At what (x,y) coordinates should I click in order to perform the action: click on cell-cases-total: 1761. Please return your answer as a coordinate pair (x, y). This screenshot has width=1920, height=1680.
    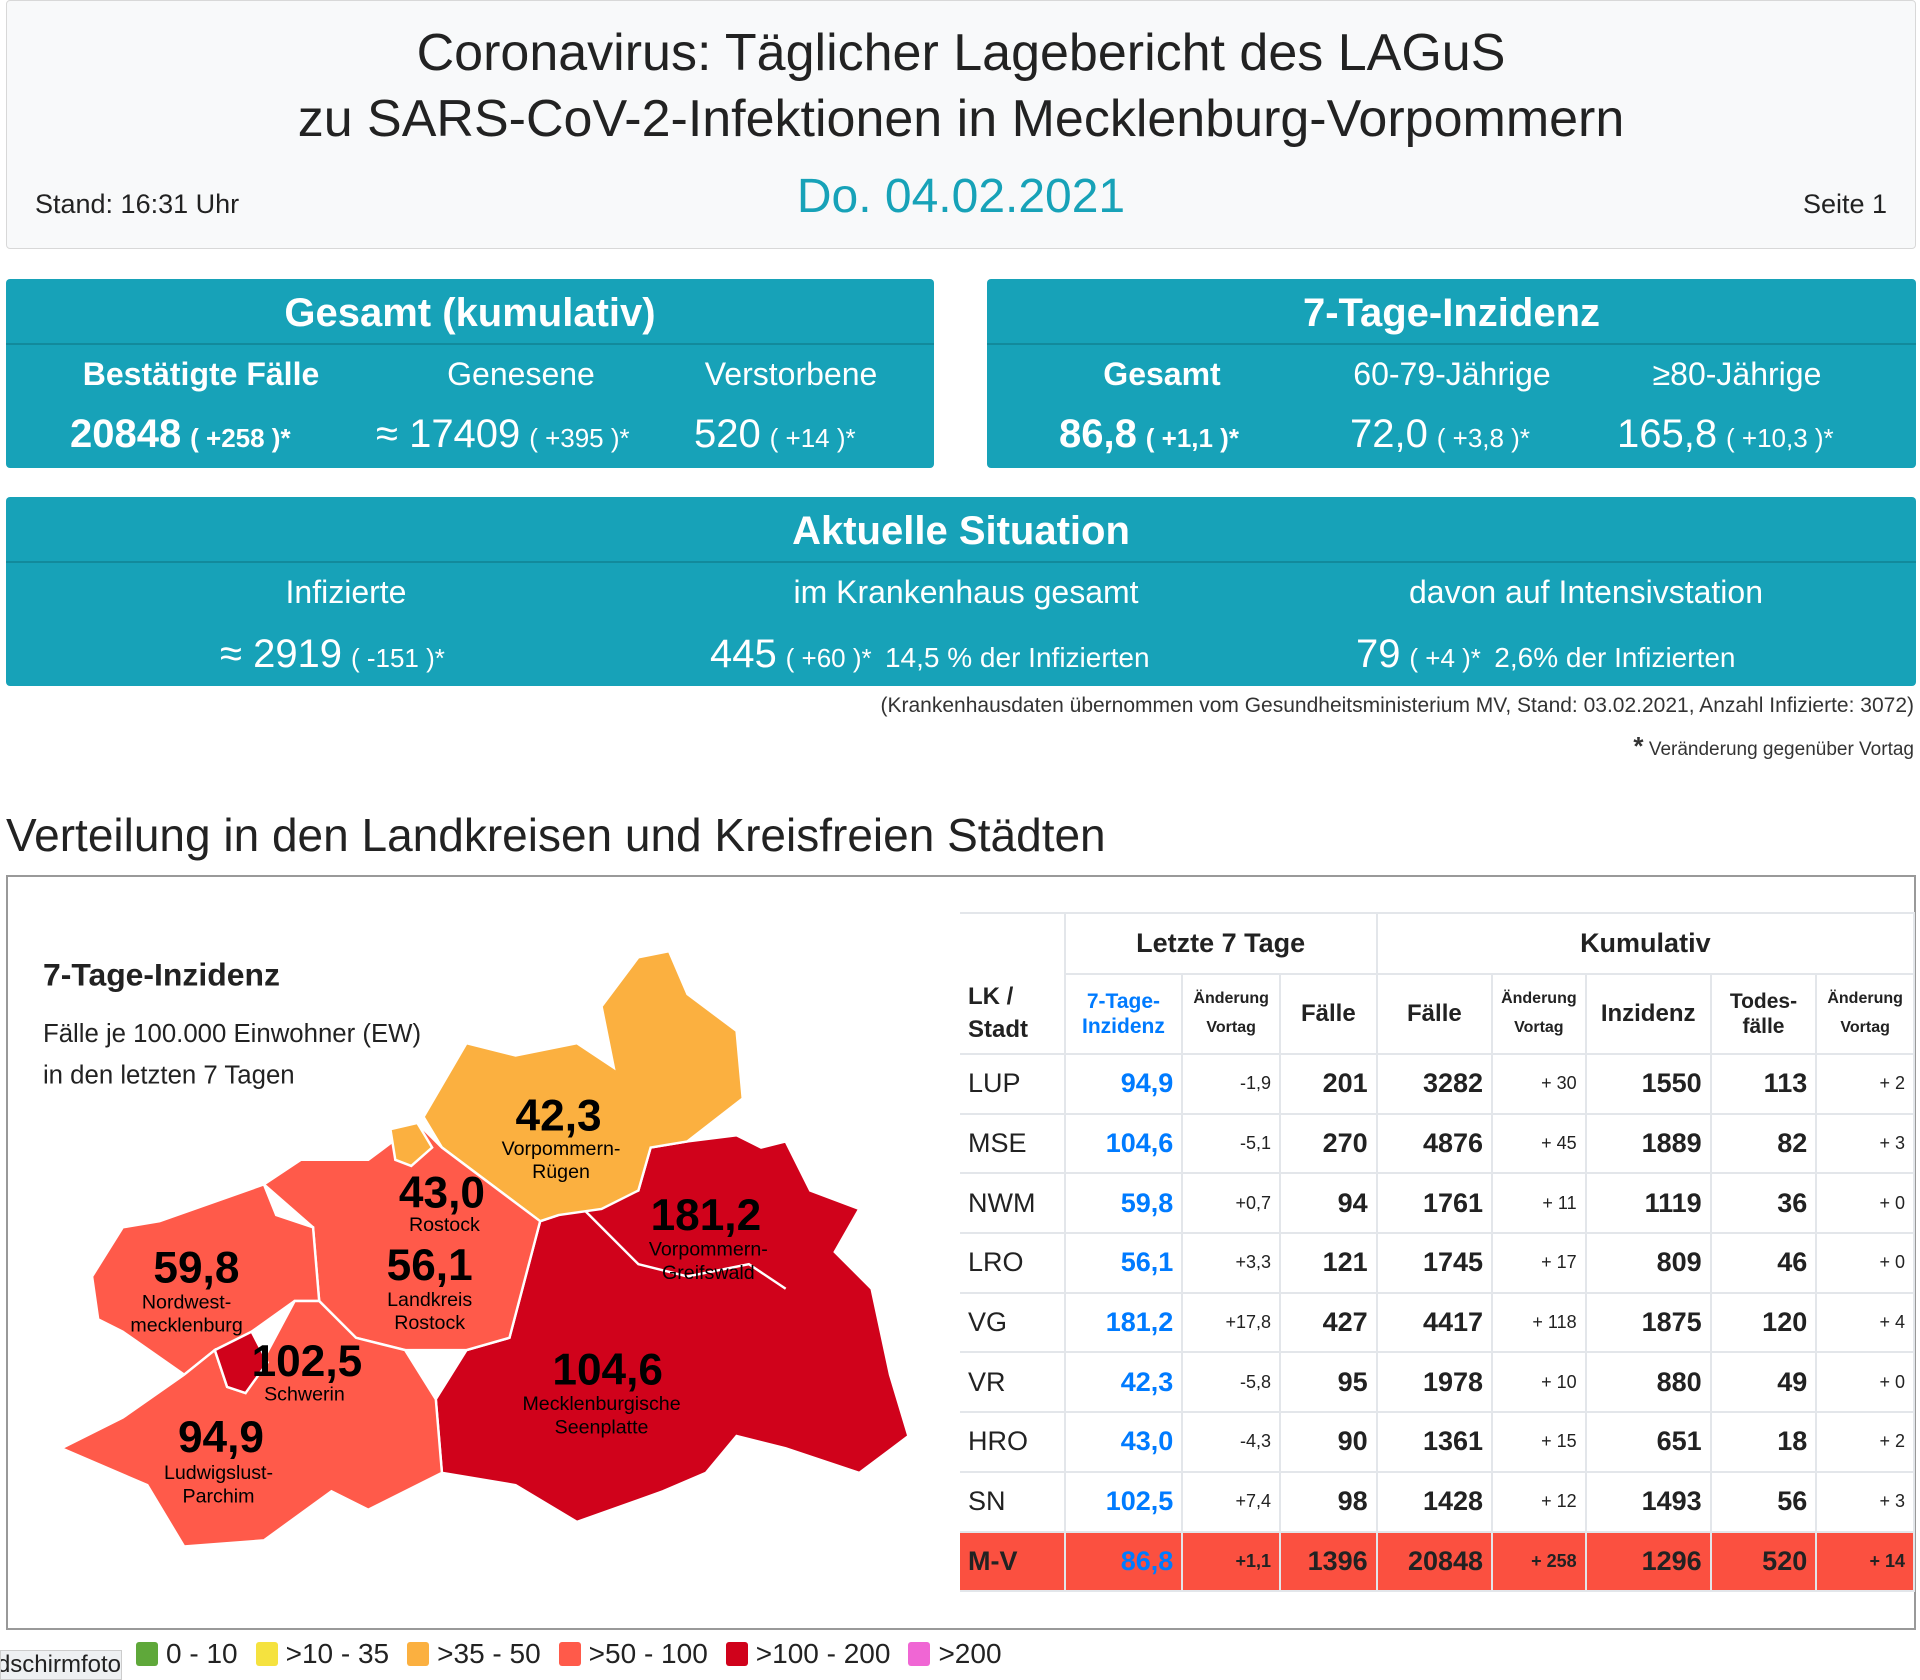
    Looking at the image, I should click on (1434, 1203).